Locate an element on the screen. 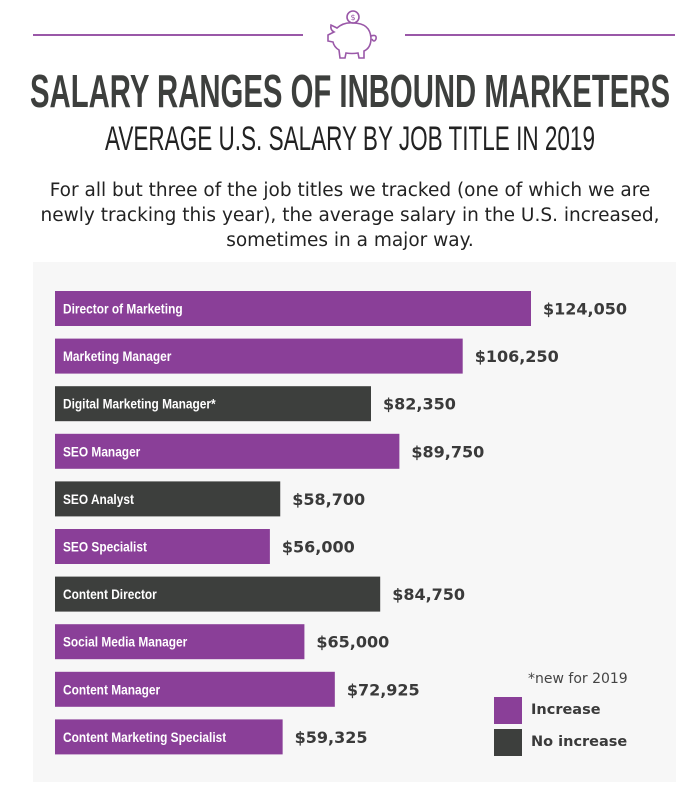 This screenshot has width=700, height=791. bar-value-label: $58,700 is located at coordinates (328, 499).